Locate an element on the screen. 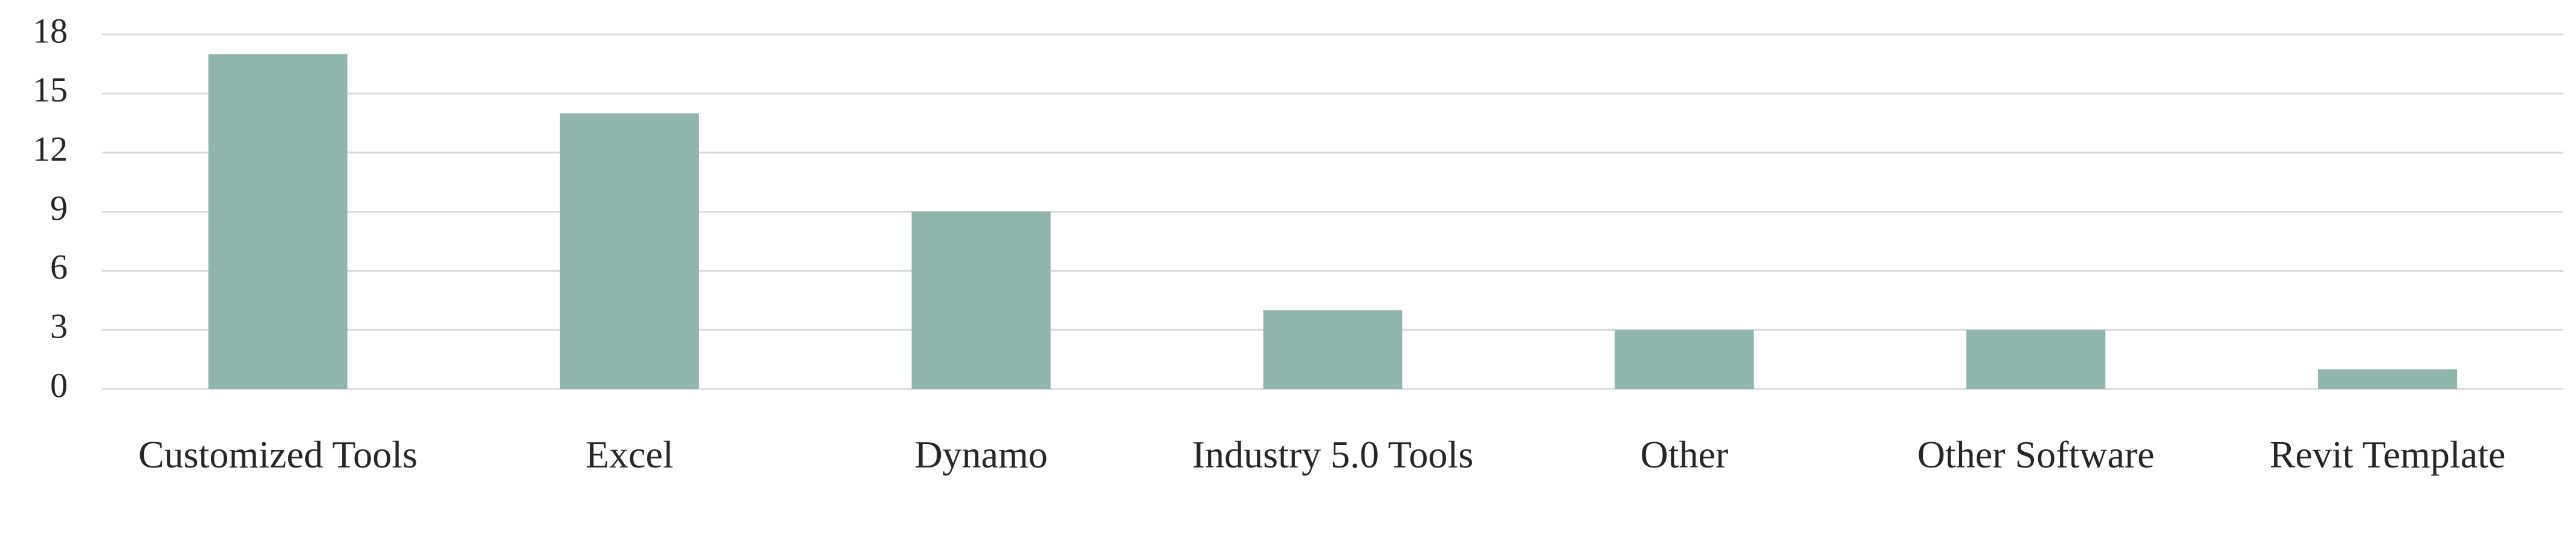  y-tick-label: 12 is located at coordinates (51, 149).